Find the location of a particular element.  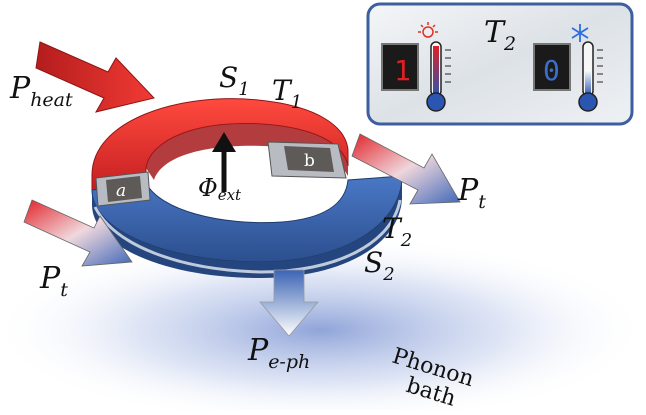

p-eph-arrow is located at coordinates (289, 303).